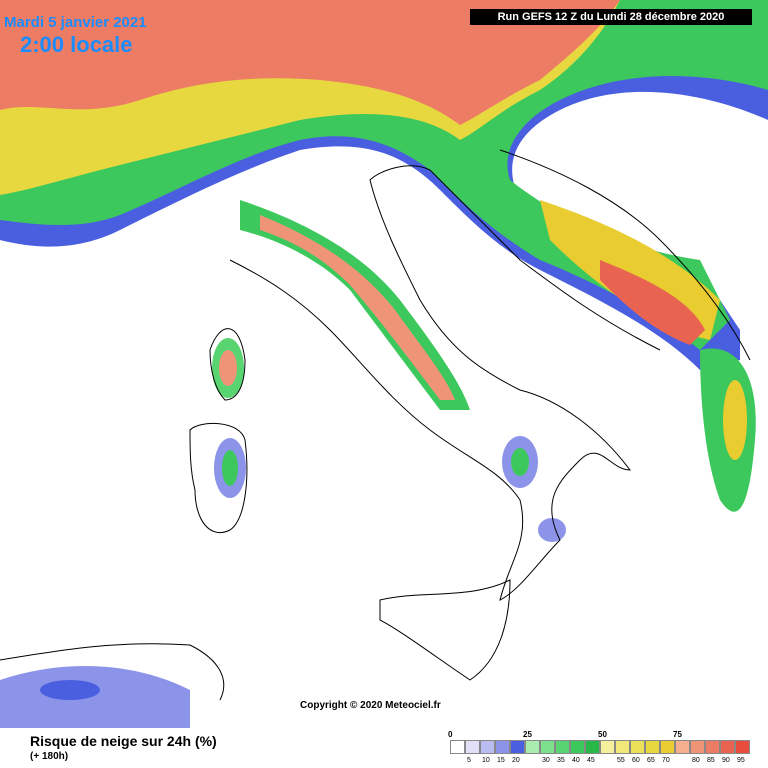 The height and width of the screenshot is (768, 768). Describe the element at coordinates (591, 760) in the screenshot. I see `legend-bottom-label: 45` at that location.